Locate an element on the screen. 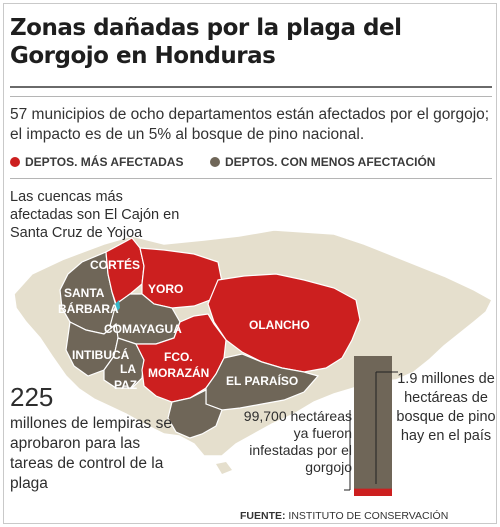 The width and height of the screenshot is (500, 527). source-prefix: FUENTE: is located at coordinates (263, 516).